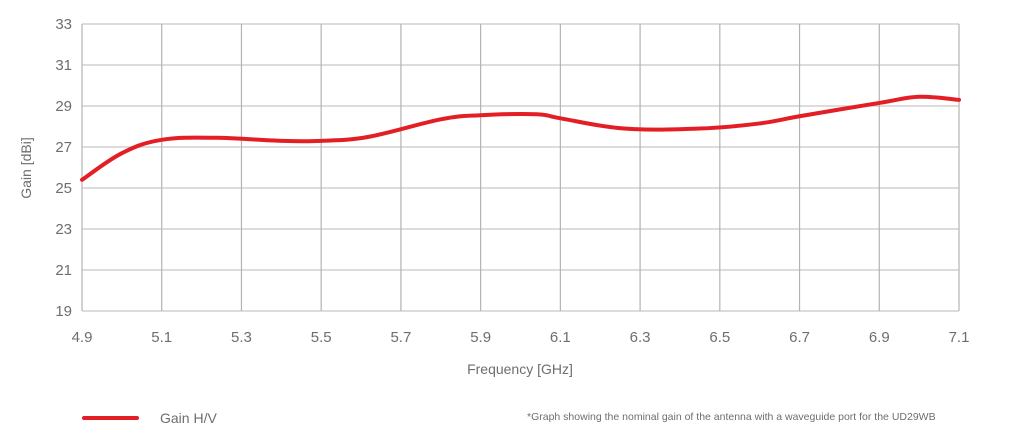 This screenshot has height=445, width=1024. Describe the element at coordinates (400, 337) in the screenshot. I see `x-tick-label: 5.7` at that location.